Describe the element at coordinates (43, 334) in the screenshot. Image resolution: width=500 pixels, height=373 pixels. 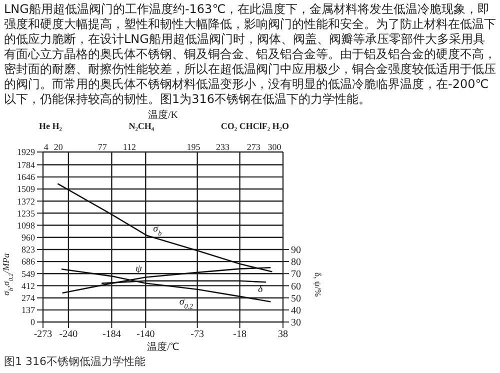
I see `x-tick-label: -273` at that location.